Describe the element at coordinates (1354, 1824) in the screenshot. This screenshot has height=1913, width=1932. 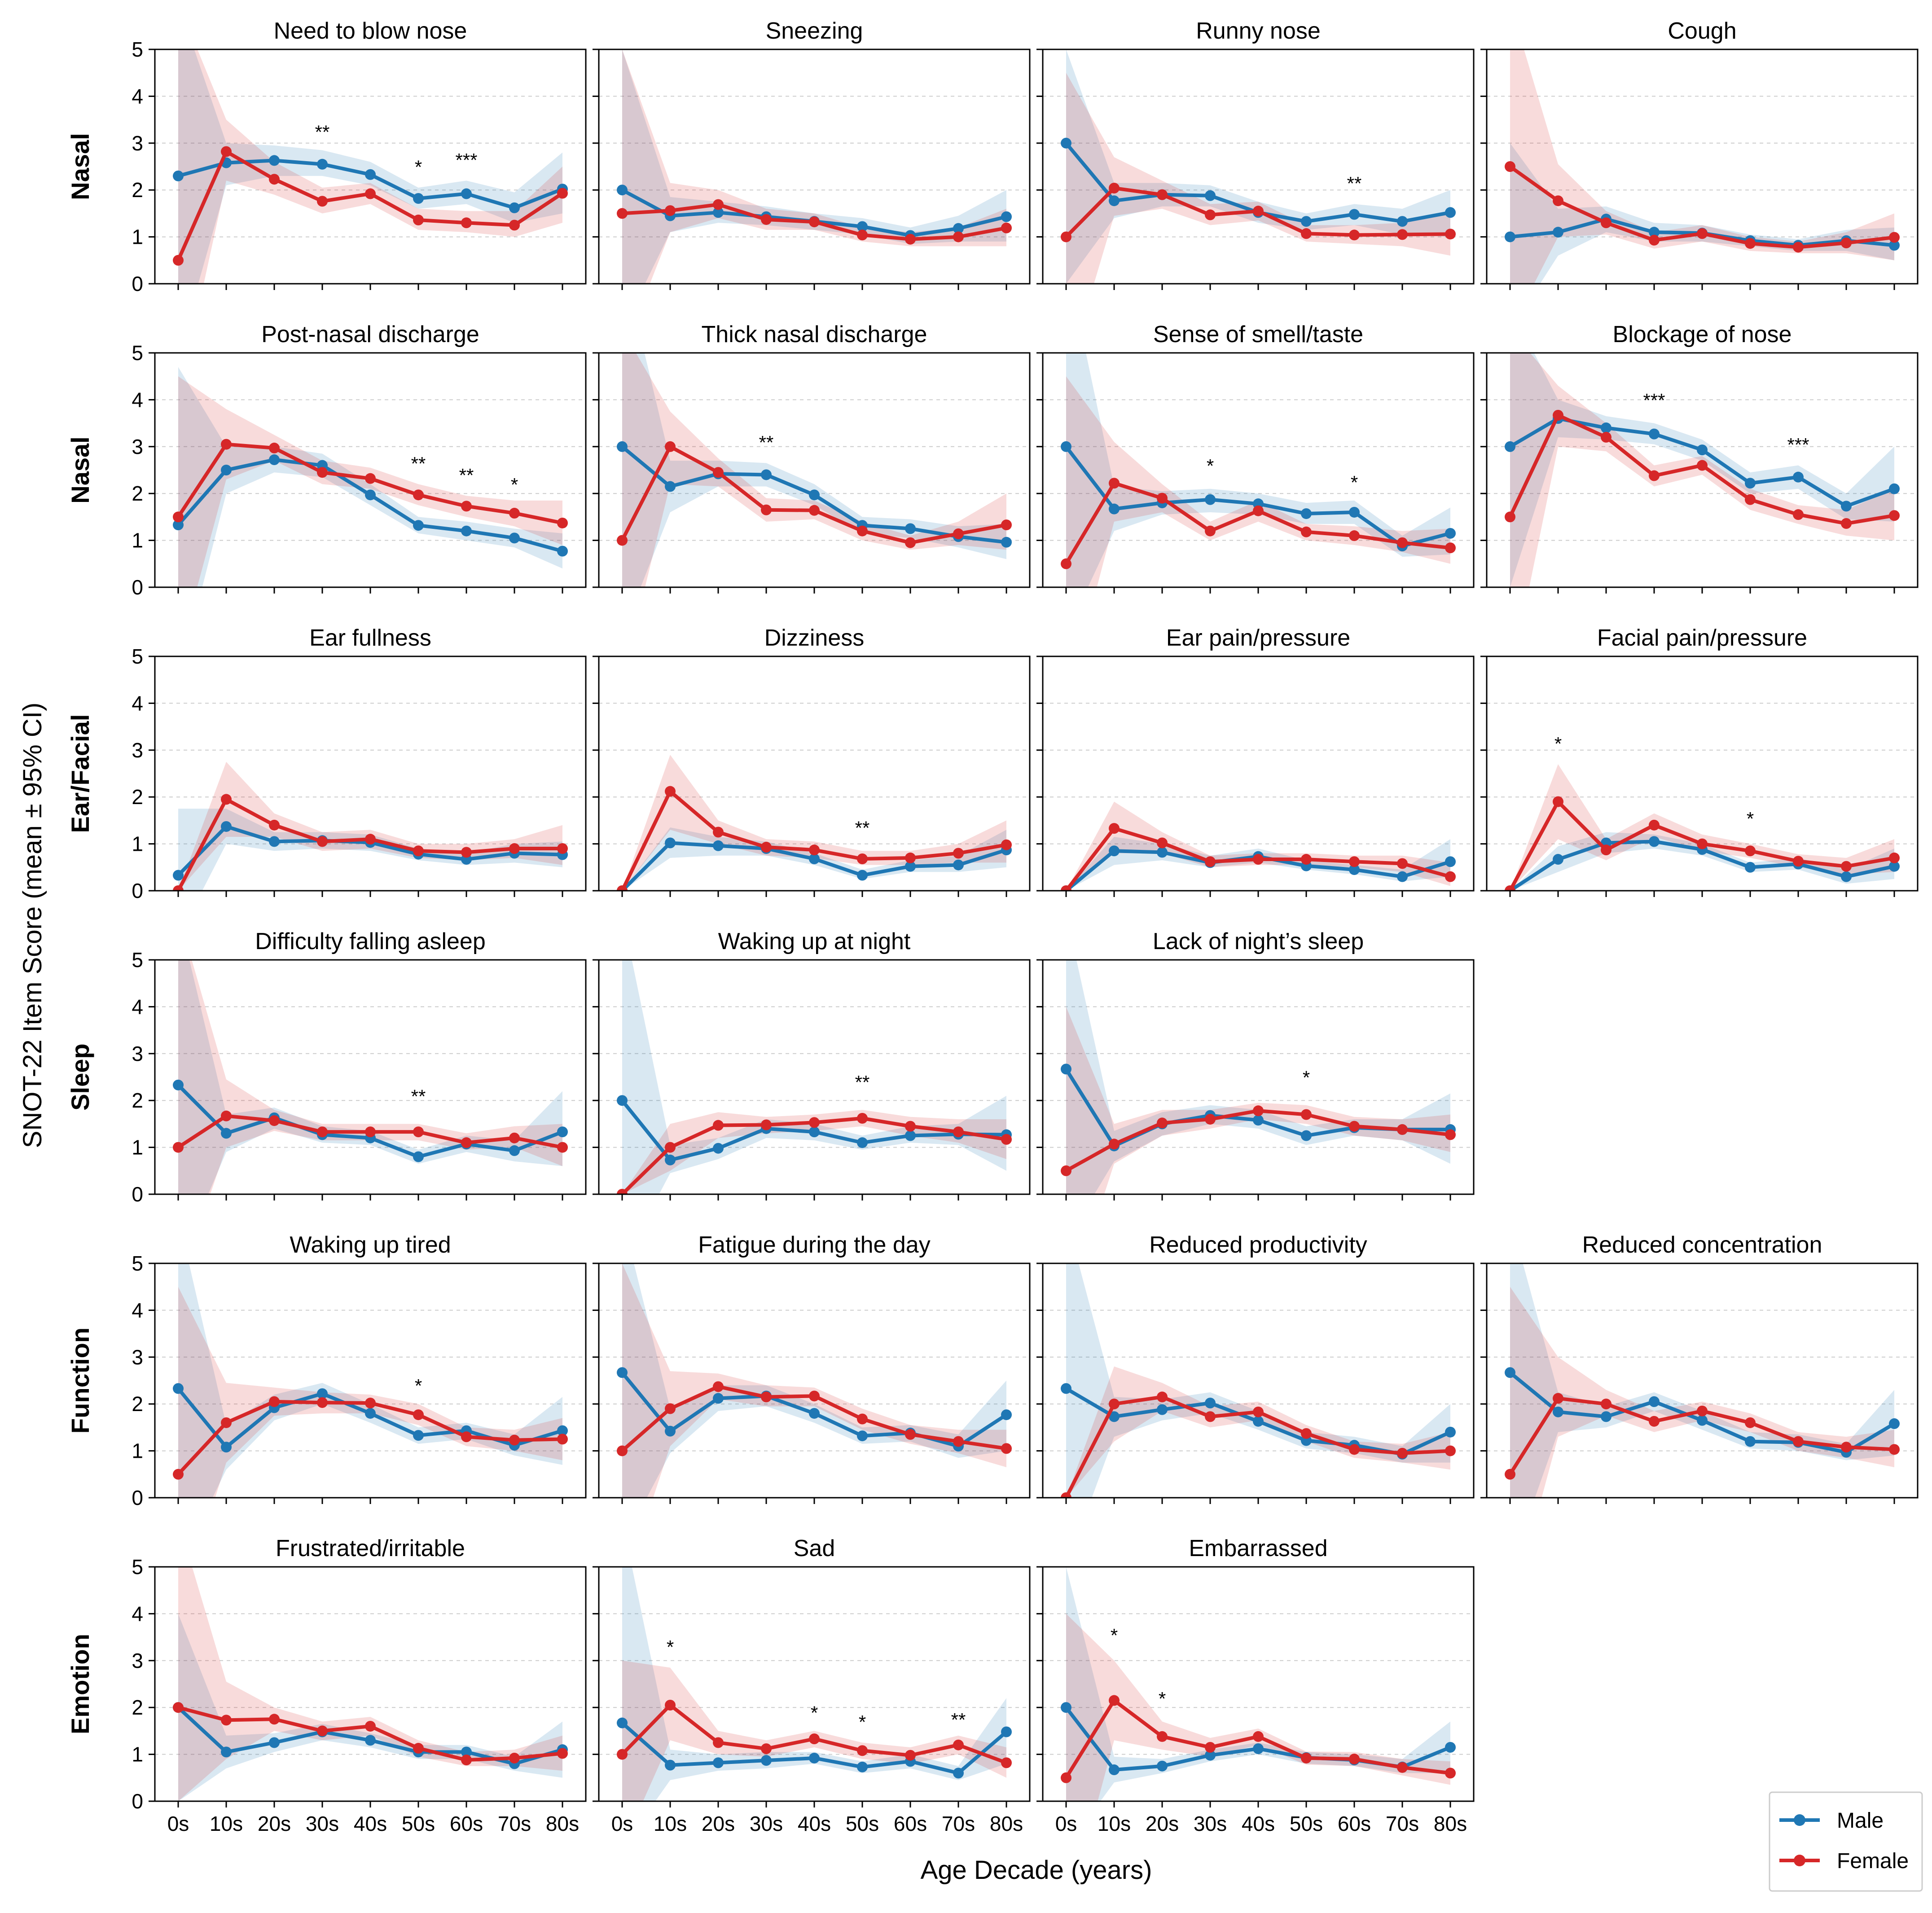
I see `x-tick-label: 60s` at that location.